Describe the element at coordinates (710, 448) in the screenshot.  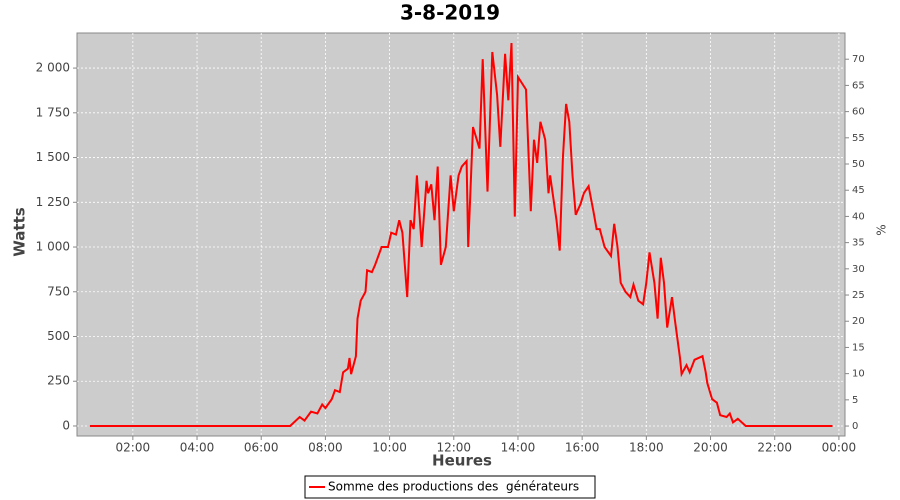
I see `x-tick-label: 20:00` at that location.